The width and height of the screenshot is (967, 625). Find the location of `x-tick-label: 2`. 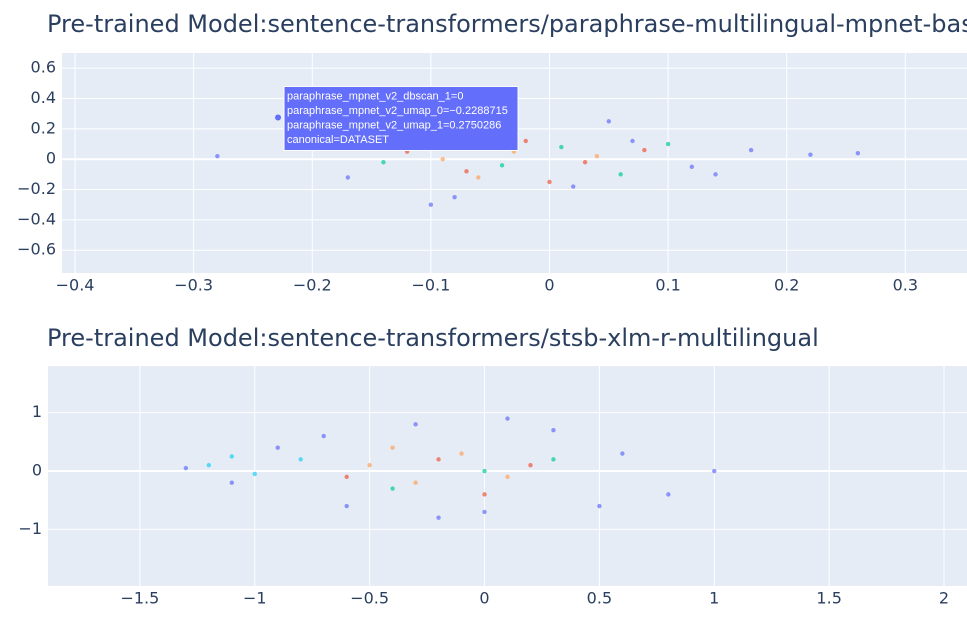

x-tick-label: 2 is located at coordinates (944, 598).